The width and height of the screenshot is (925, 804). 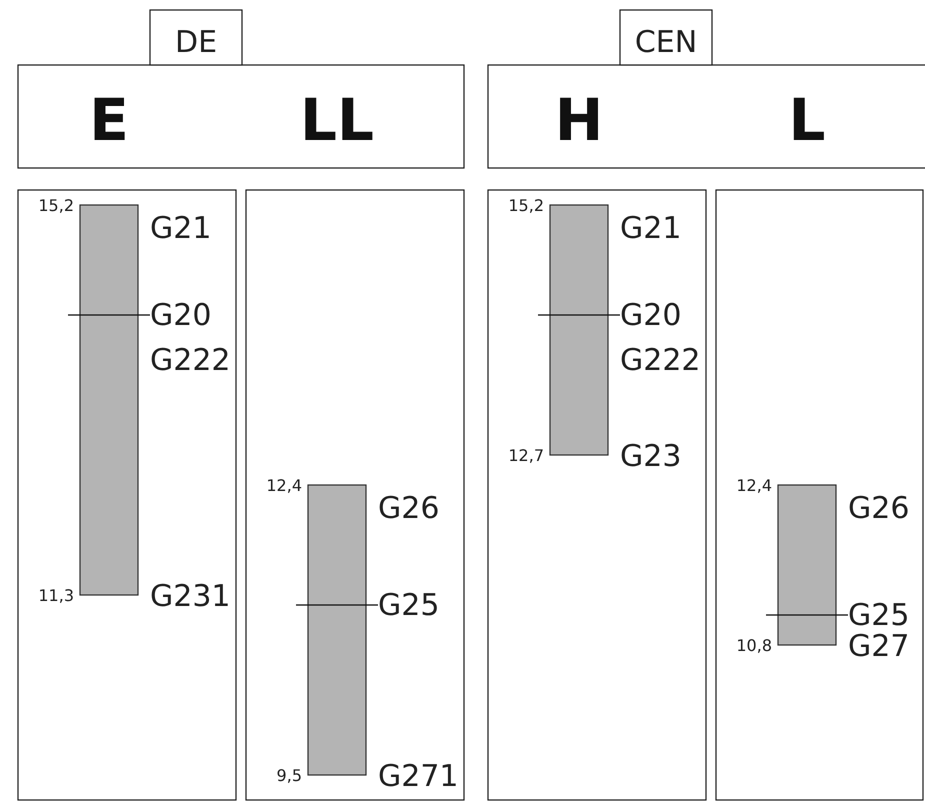 What do you see at coordinates (56, 595) in the screenshot?
I see `y-tick-label: 11,3` at bounding box center [56, 595].